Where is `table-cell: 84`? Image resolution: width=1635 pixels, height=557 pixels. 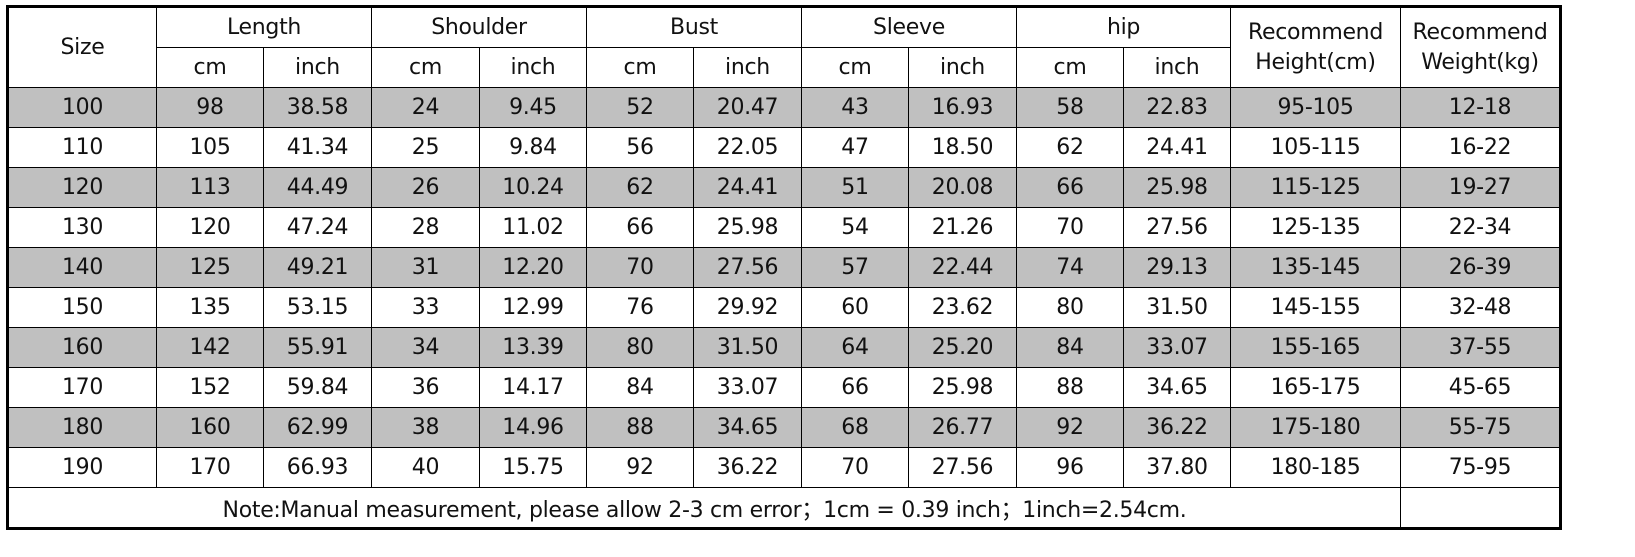
table-cell: 84 is located at coordinates (640, 387).